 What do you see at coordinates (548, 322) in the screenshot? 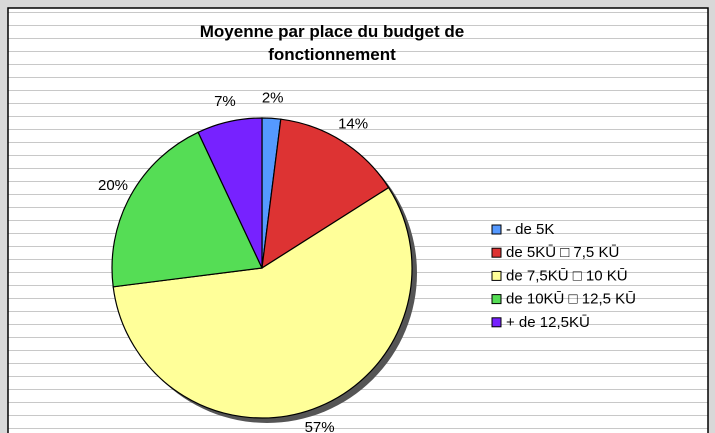
I see `legend-label: + de 12,5KŪ` at bounding box center [548, 322].